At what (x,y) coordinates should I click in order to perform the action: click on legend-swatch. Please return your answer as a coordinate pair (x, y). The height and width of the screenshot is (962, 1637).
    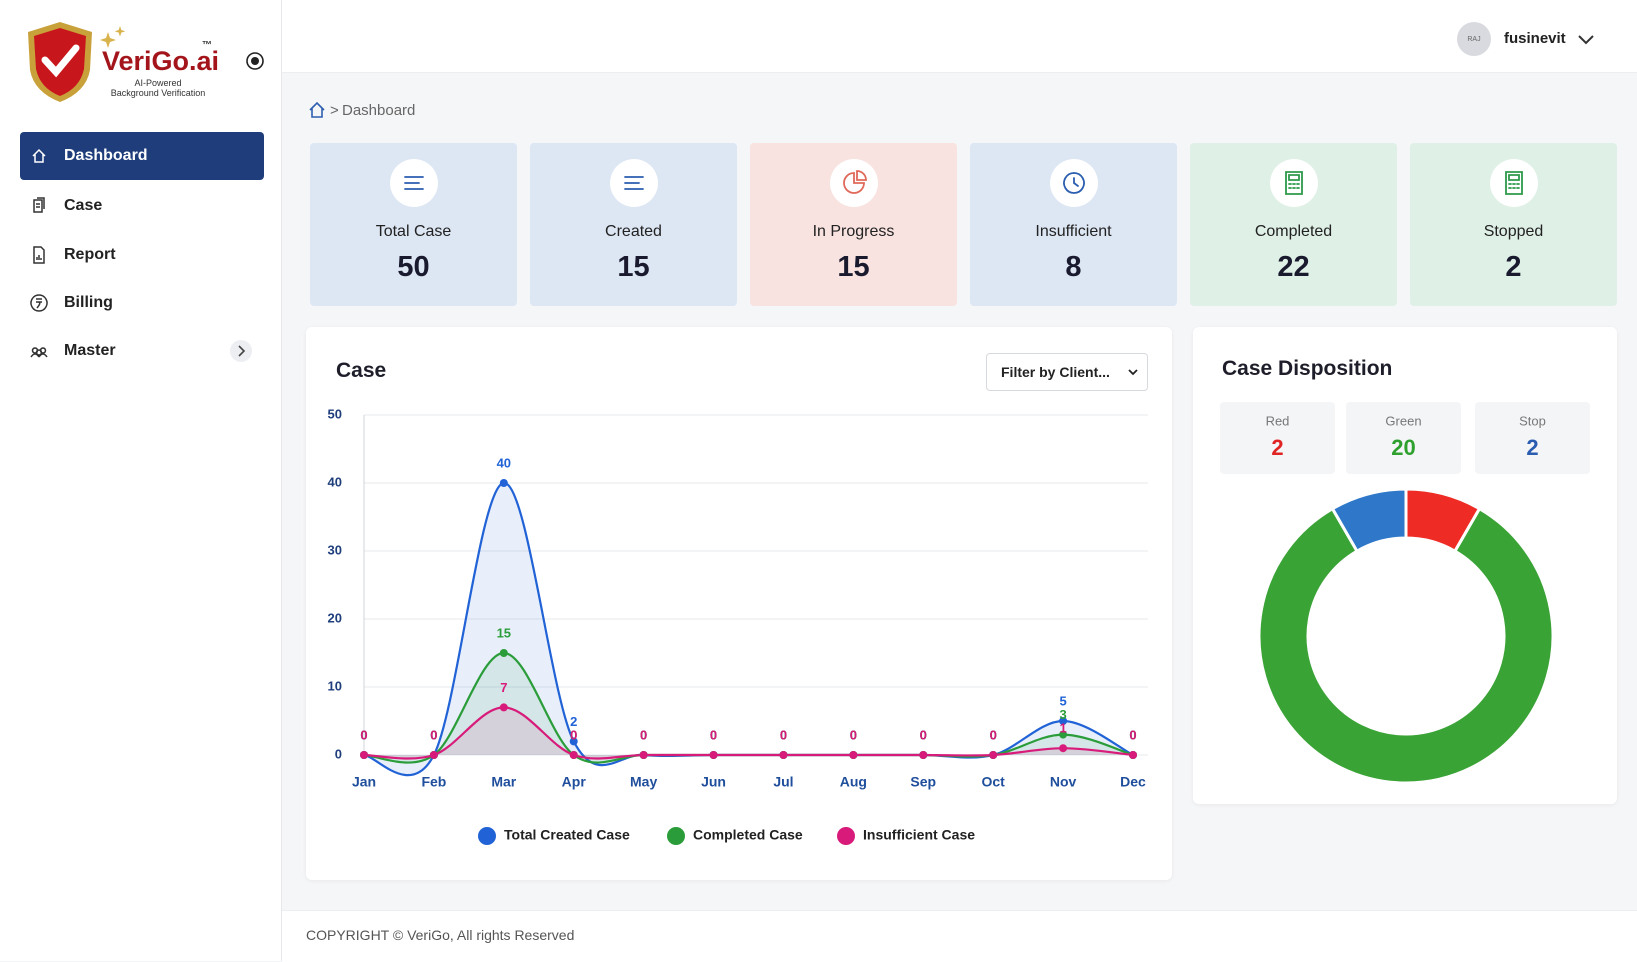
    Looking at the image, I should click on (487, 836).